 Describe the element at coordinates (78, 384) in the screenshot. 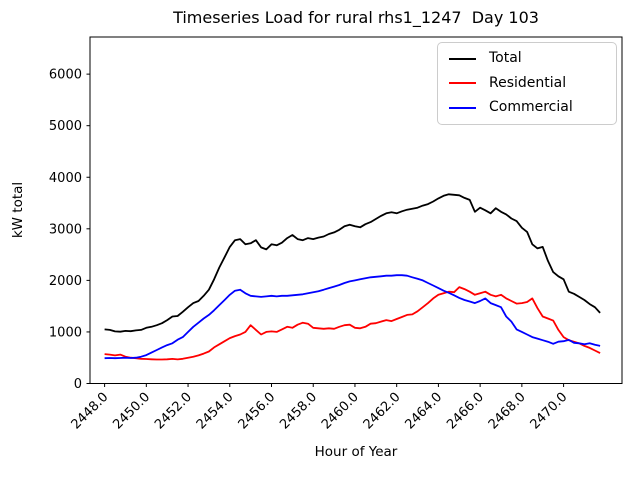

I see `y-tick-label: 0` at that location.